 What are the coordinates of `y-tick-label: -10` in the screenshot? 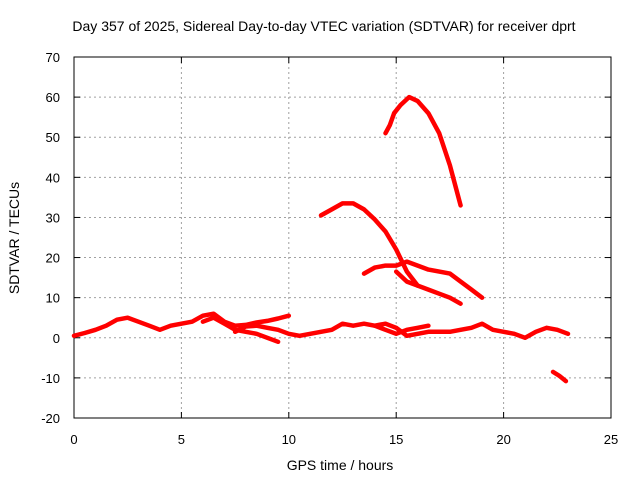 It's located at (50, 378).